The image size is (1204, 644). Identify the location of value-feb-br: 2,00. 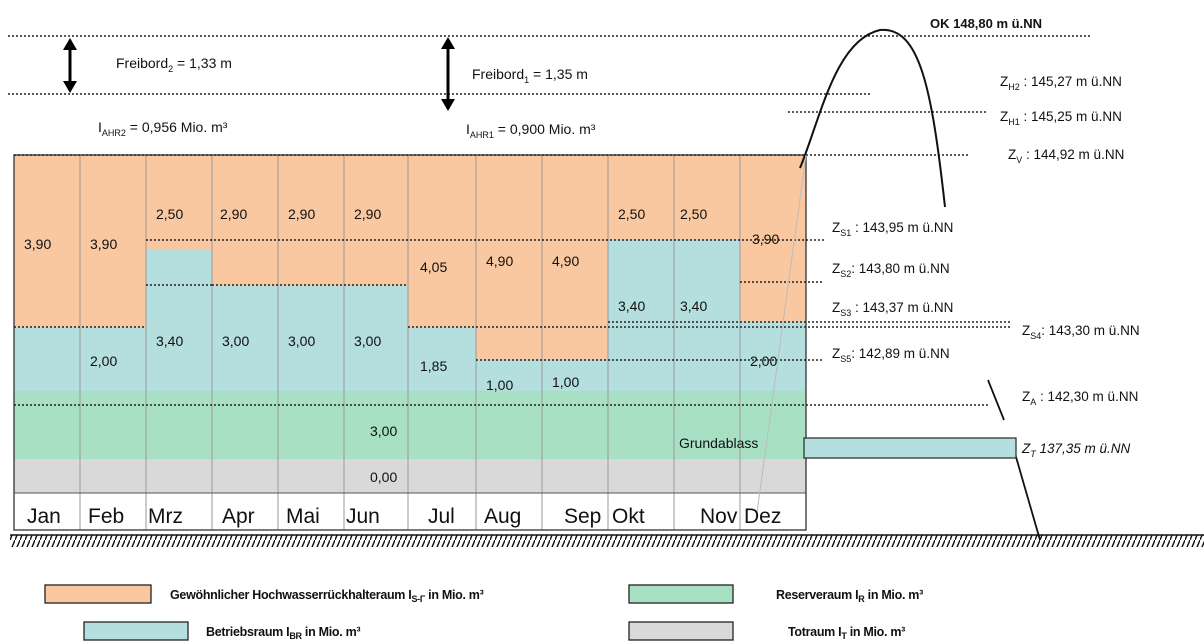
(103, 361).